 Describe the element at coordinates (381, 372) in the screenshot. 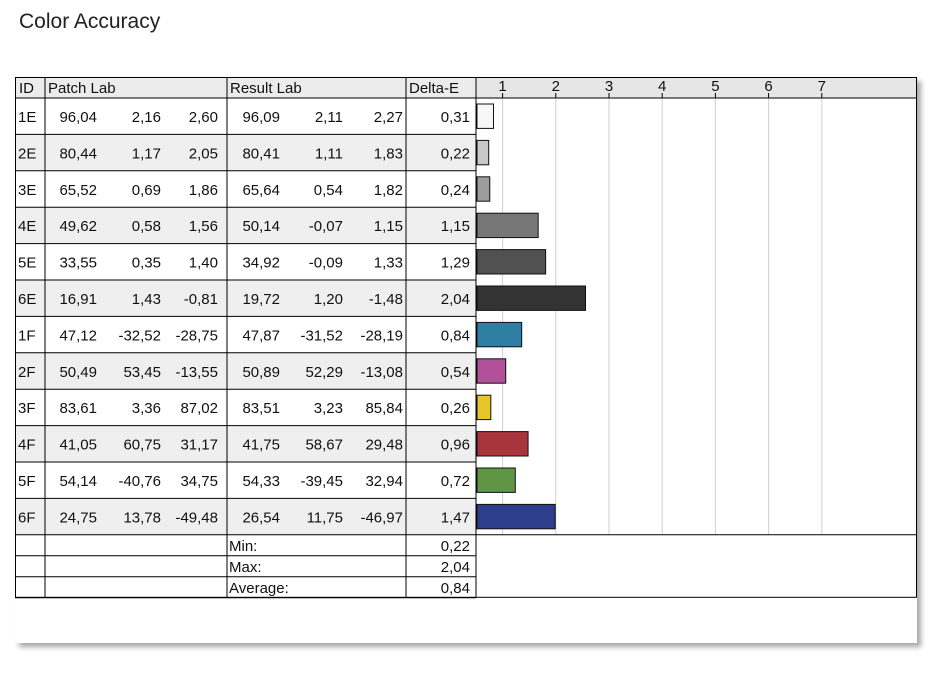

I see `cell-result-lab: -13,08` at that location.